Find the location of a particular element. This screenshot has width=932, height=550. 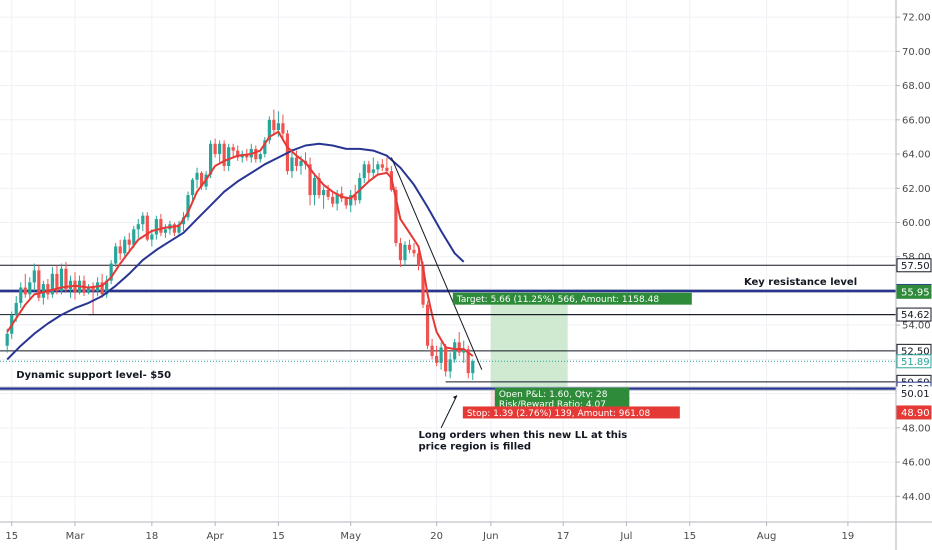

price-tick-label: 48.00 is located at coordinates (916, 428).